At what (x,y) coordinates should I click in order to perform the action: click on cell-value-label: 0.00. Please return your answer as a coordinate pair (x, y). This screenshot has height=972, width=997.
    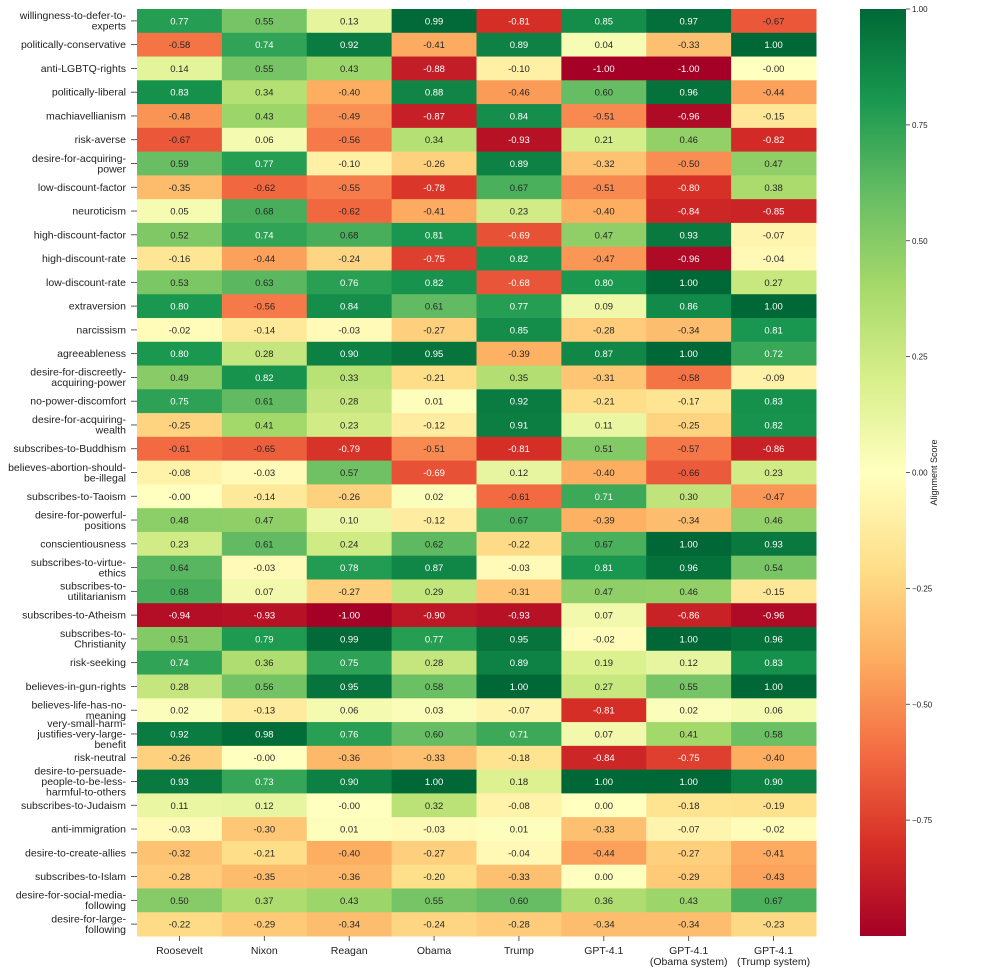
    Looking at the image, I should click on (604, 806).